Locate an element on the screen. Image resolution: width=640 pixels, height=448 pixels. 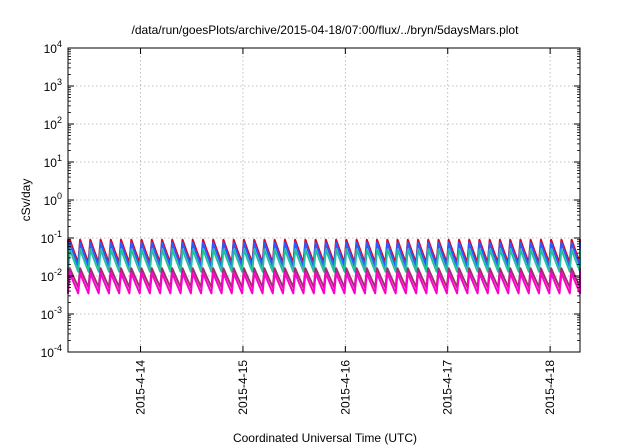
x-tick-label: 2015-4-16 is located at coordinates (345, 387).